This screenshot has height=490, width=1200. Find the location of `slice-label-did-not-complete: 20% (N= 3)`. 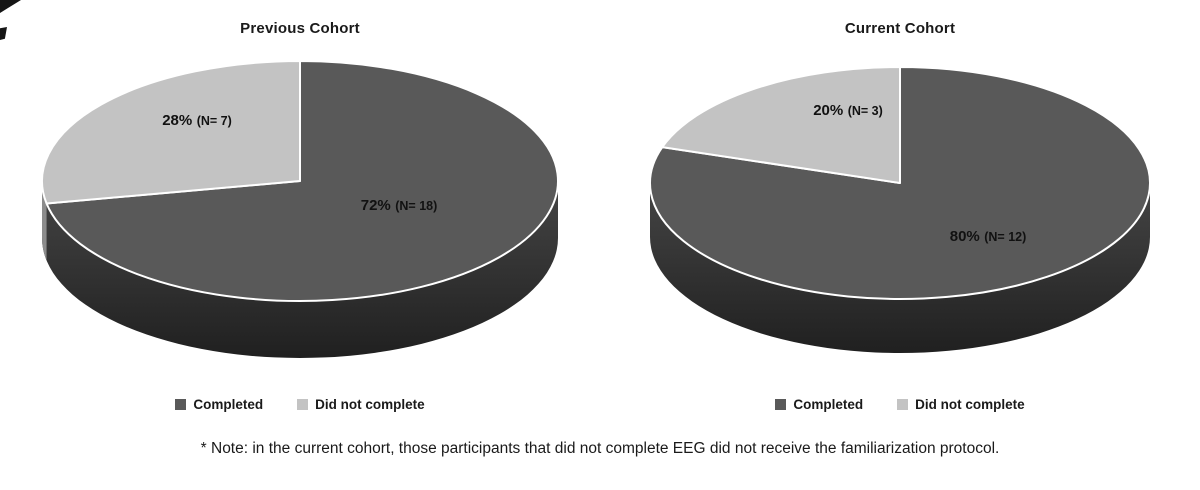

slice-label-did-not-complete: 20% (N= 3) is located at coordinates (848, 111).